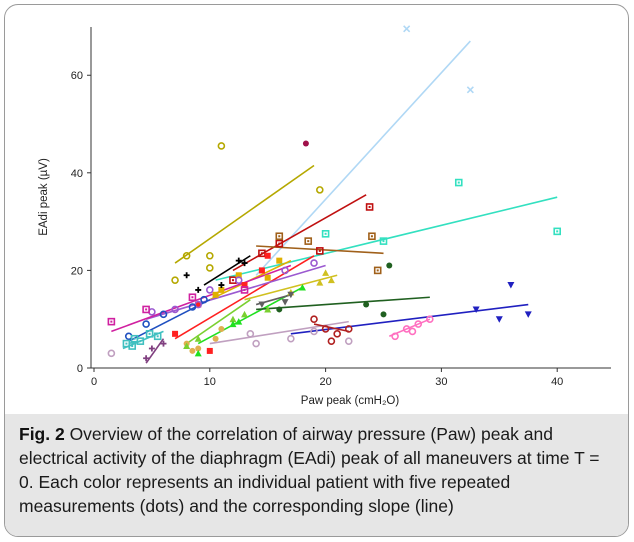 This screenshot has height=542, width=634. What do you see at coordinates (77, 174) in the screenshot?
I see `y-tick-label: 40` at bounding box center [77, 174].